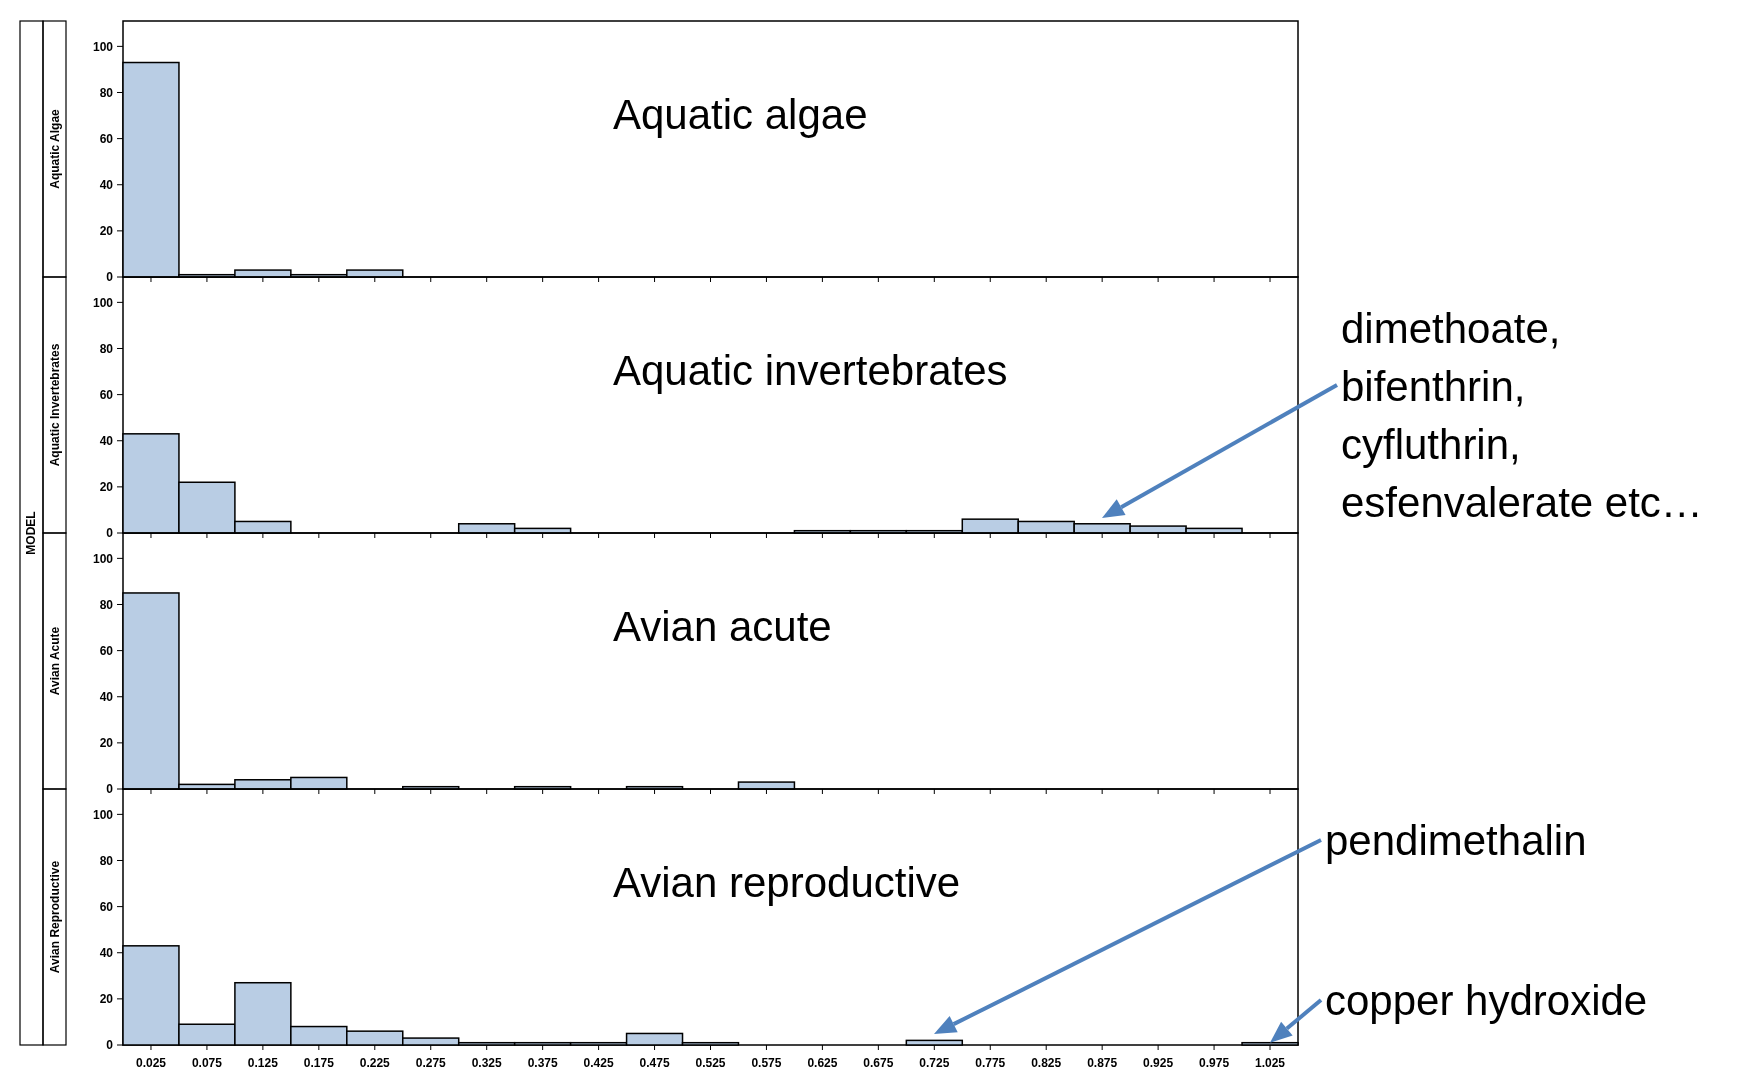 The height and width of the screenshot is (1073, 1746). I want to click on x-tick-label: 0.975, so click(1214, 1063).